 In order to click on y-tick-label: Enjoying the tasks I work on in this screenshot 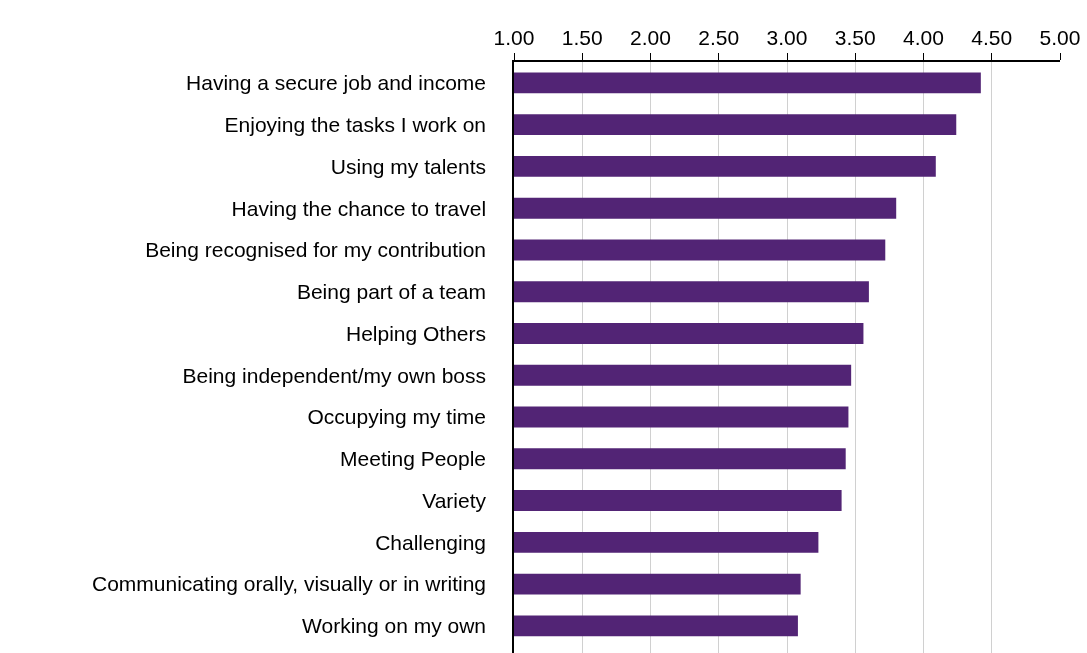, I will do `click(355, 124)`.